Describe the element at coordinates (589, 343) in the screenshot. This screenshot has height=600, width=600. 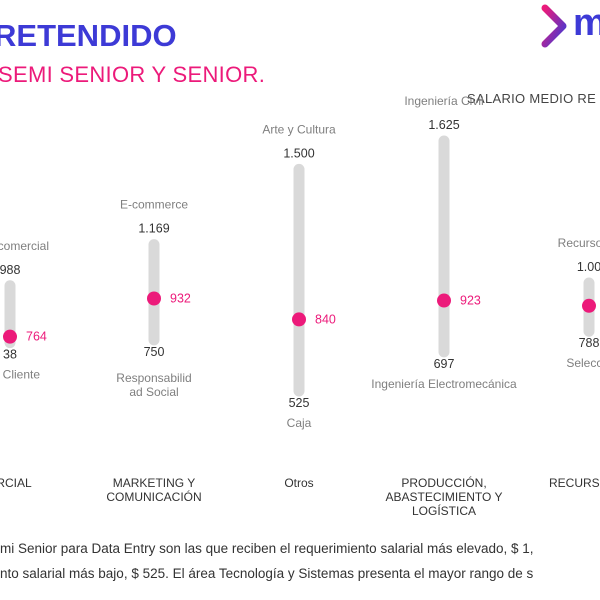
I see `min-value-label: 788` at that location.